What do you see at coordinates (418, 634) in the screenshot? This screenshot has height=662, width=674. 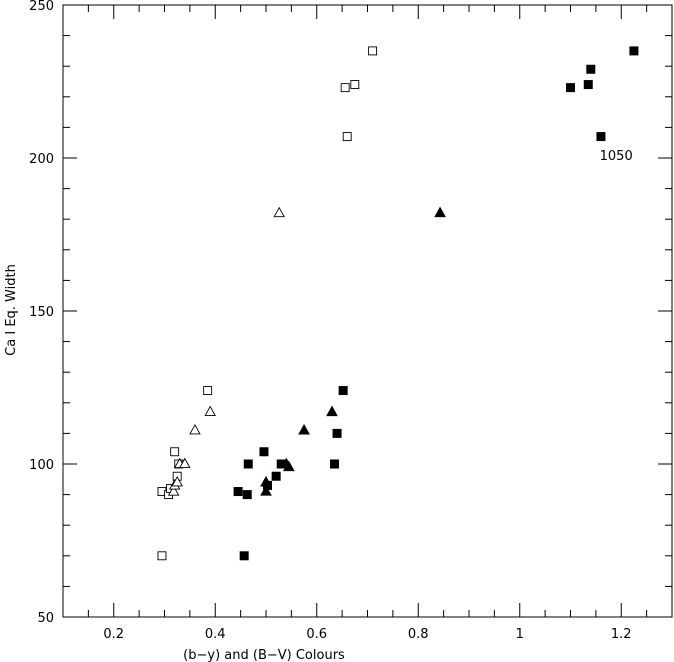 I see `x-tick-label: 0.8` at bounding box center [418, 634].